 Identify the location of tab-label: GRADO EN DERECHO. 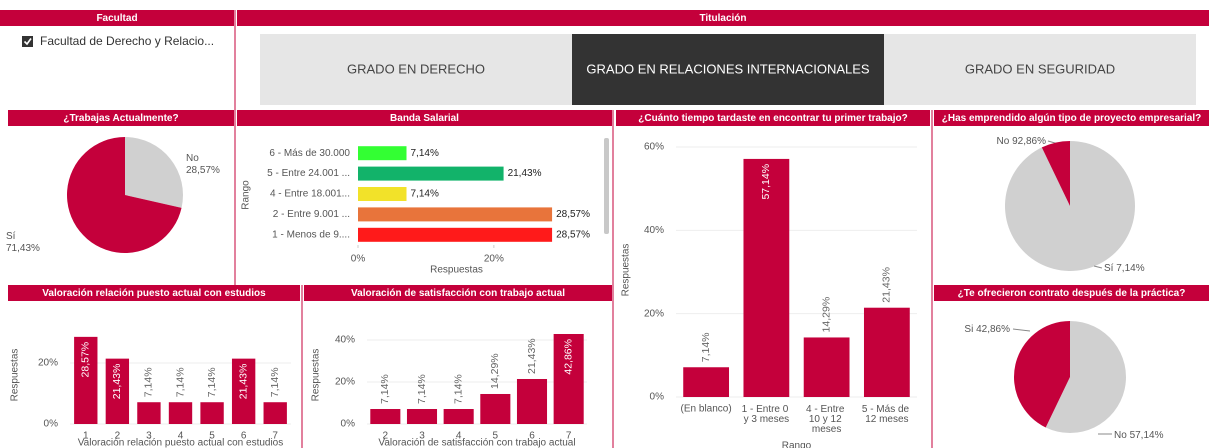
(416, 68).